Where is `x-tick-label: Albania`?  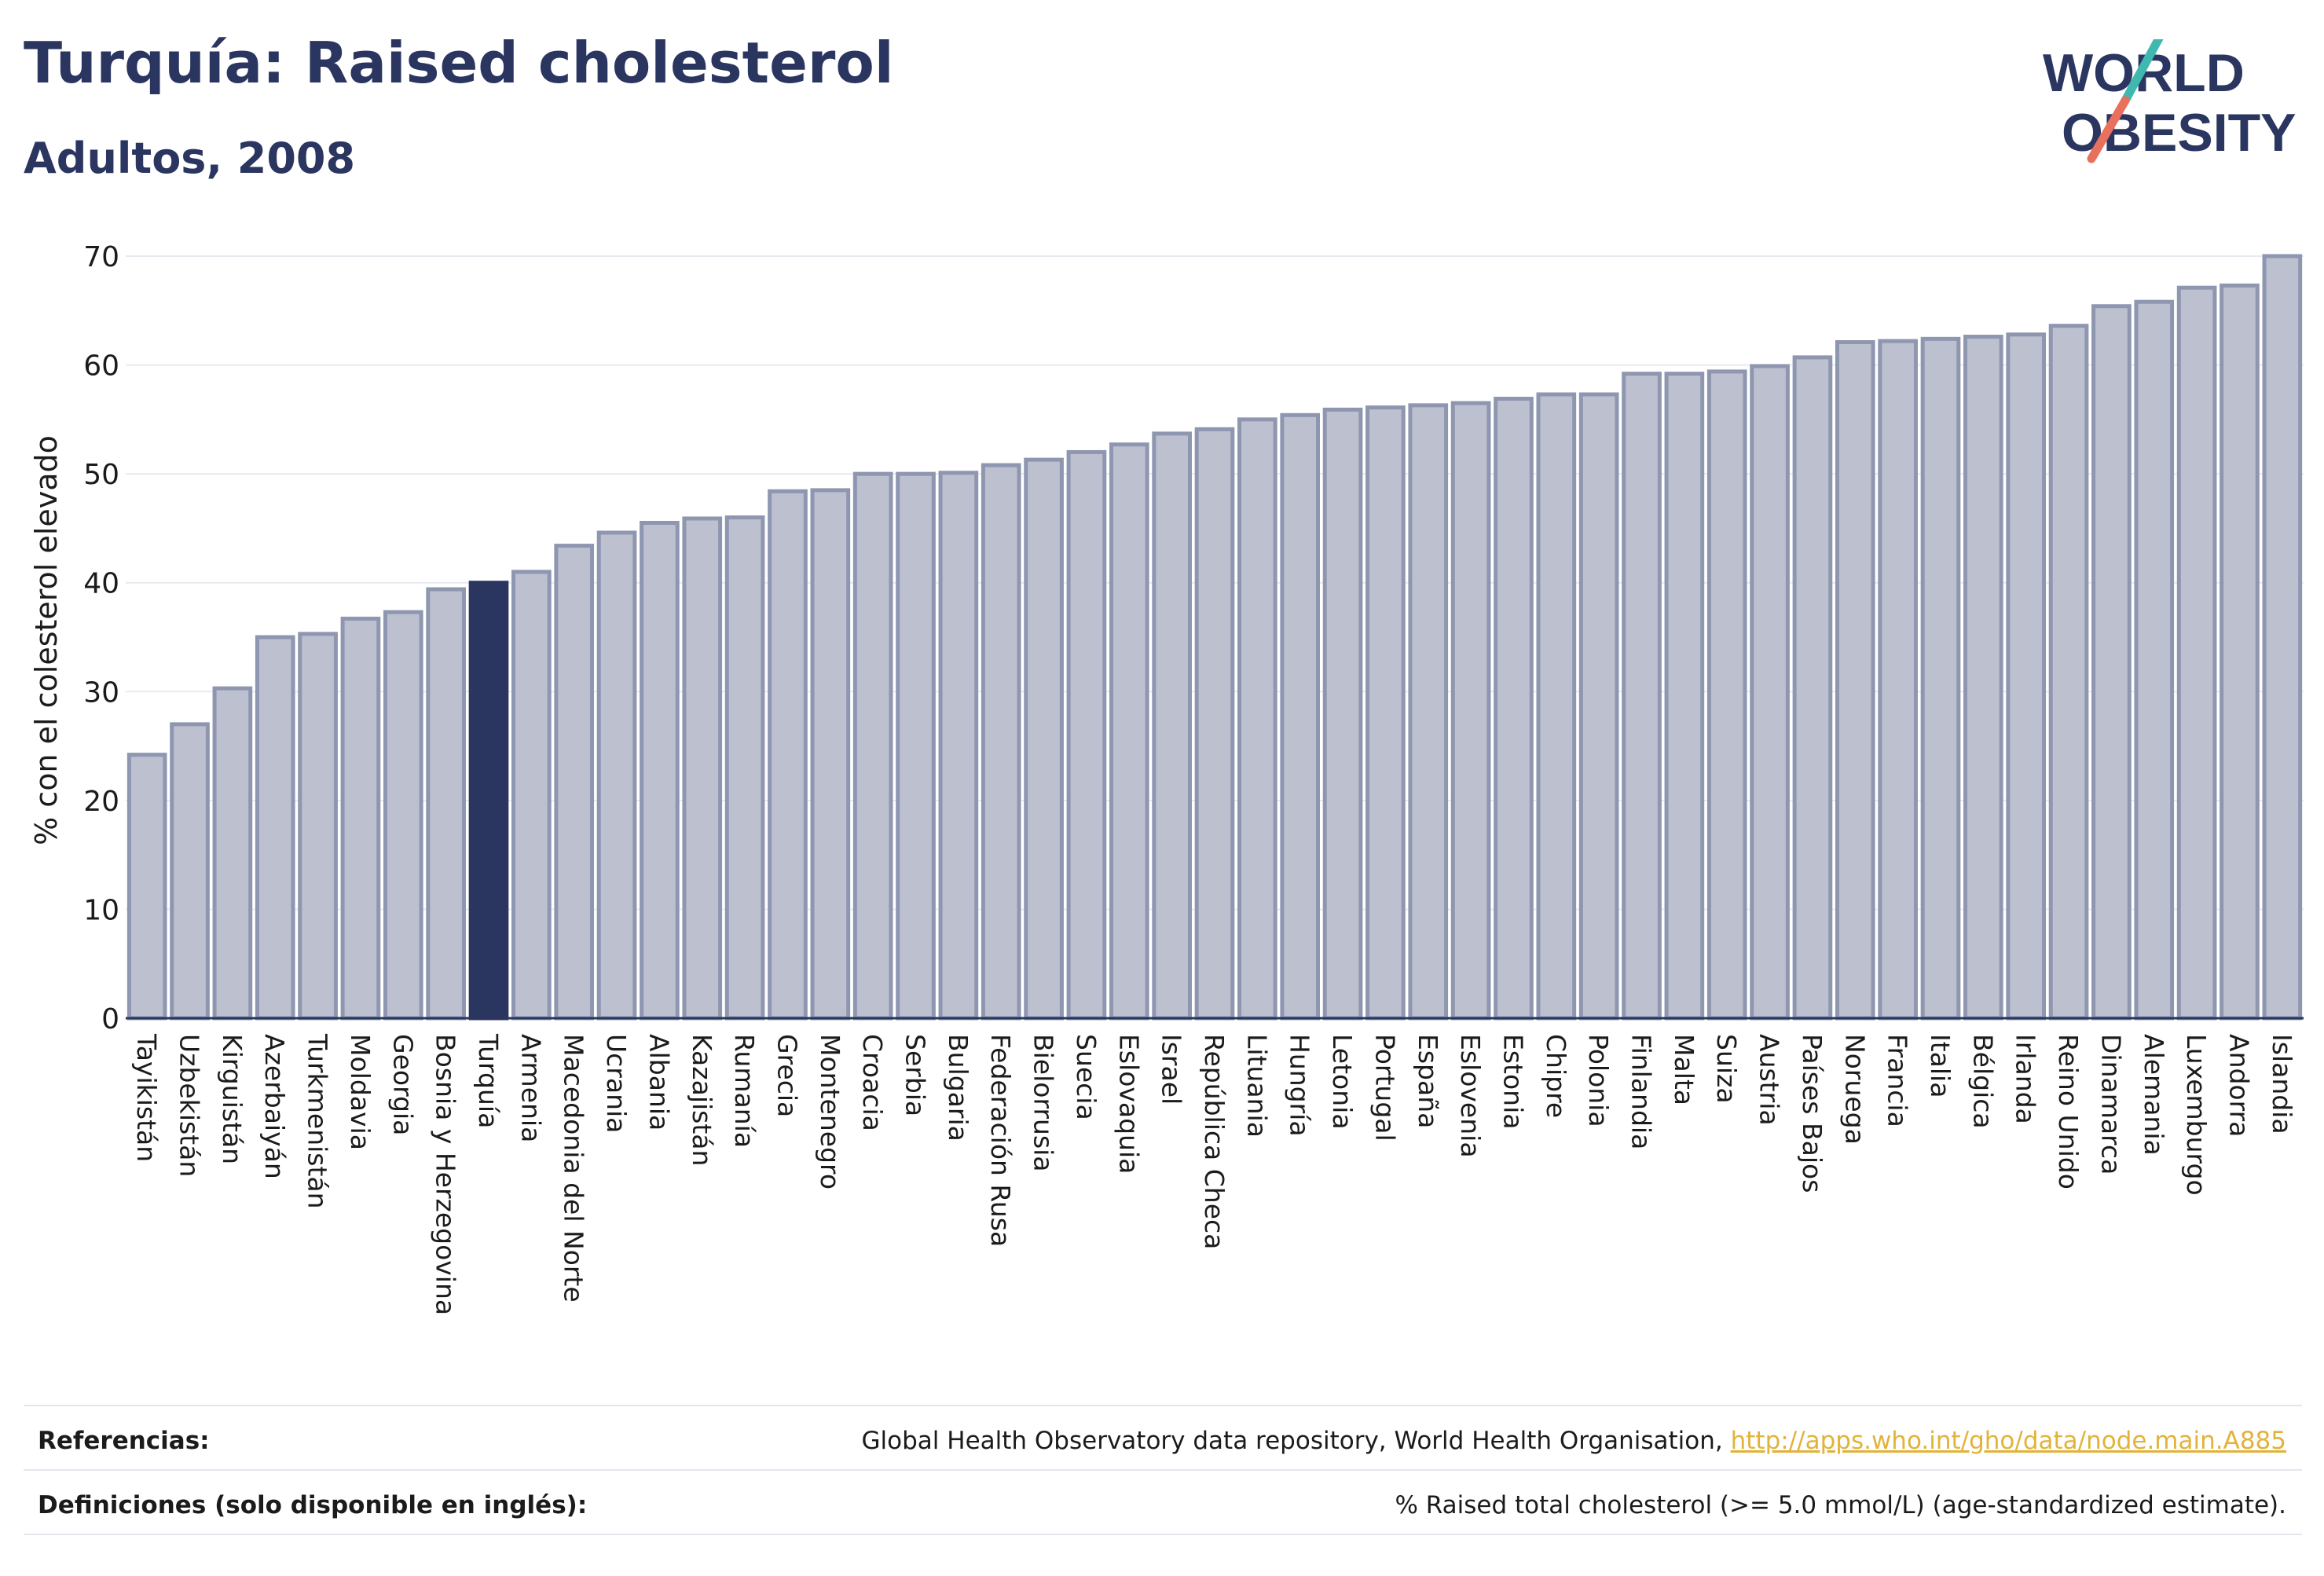 x-tick-label: Albania is located at coordinates (658, 1082).